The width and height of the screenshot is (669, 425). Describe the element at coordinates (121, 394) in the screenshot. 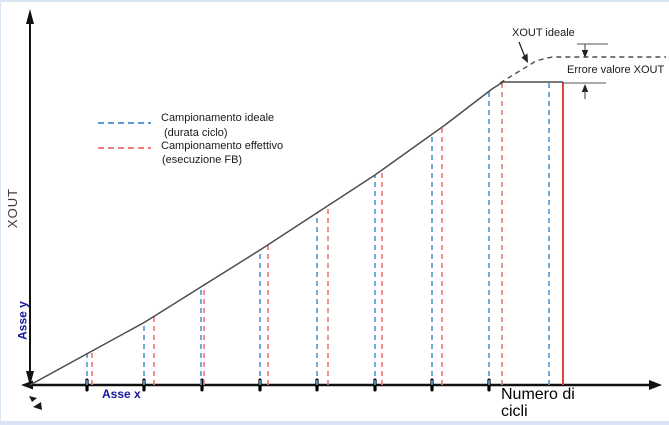

I see `x-axis-link: Asse x` at that location.